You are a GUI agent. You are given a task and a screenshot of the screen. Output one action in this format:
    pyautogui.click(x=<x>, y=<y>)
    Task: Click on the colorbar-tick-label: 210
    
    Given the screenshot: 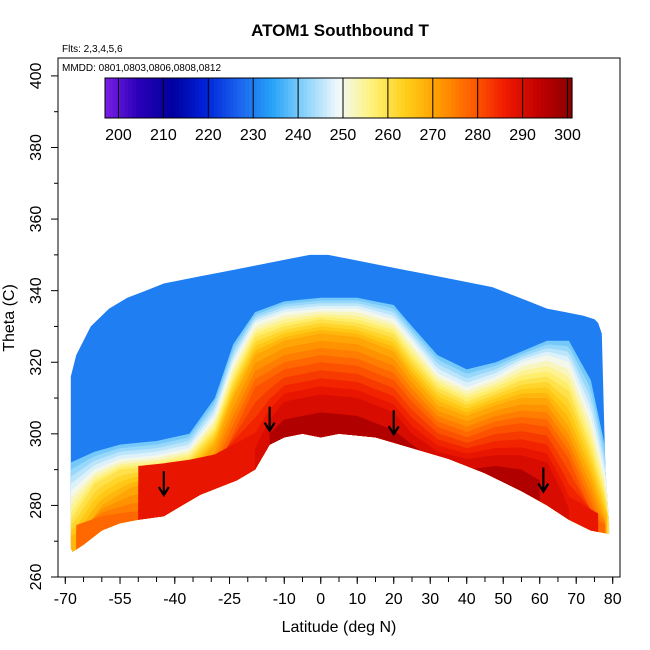 What is the action you would take?
    pyautogui.click(x=163, y=135)
    